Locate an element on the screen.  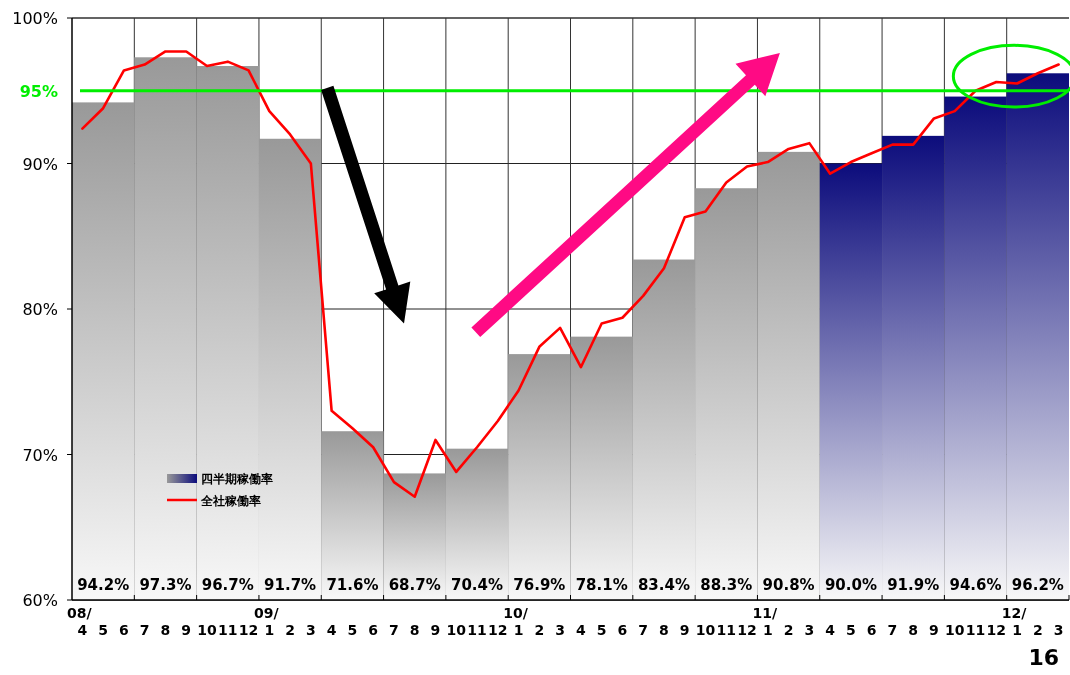
y-tick-label: 100% is located at coordinates (35, 18).